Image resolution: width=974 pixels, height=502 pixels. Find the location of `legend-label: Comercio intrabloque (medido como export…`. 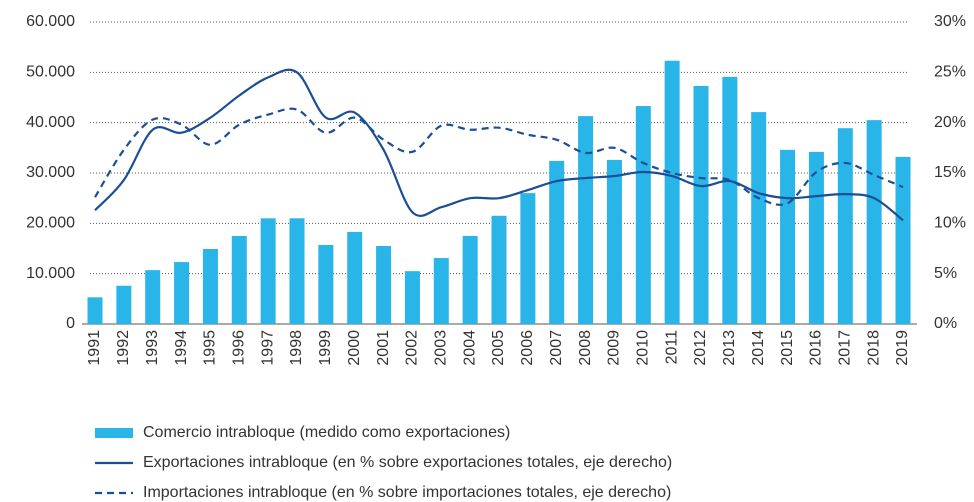

legend-label: Comercio intrabloque (medido como export… is located at coordinates (326, 432).